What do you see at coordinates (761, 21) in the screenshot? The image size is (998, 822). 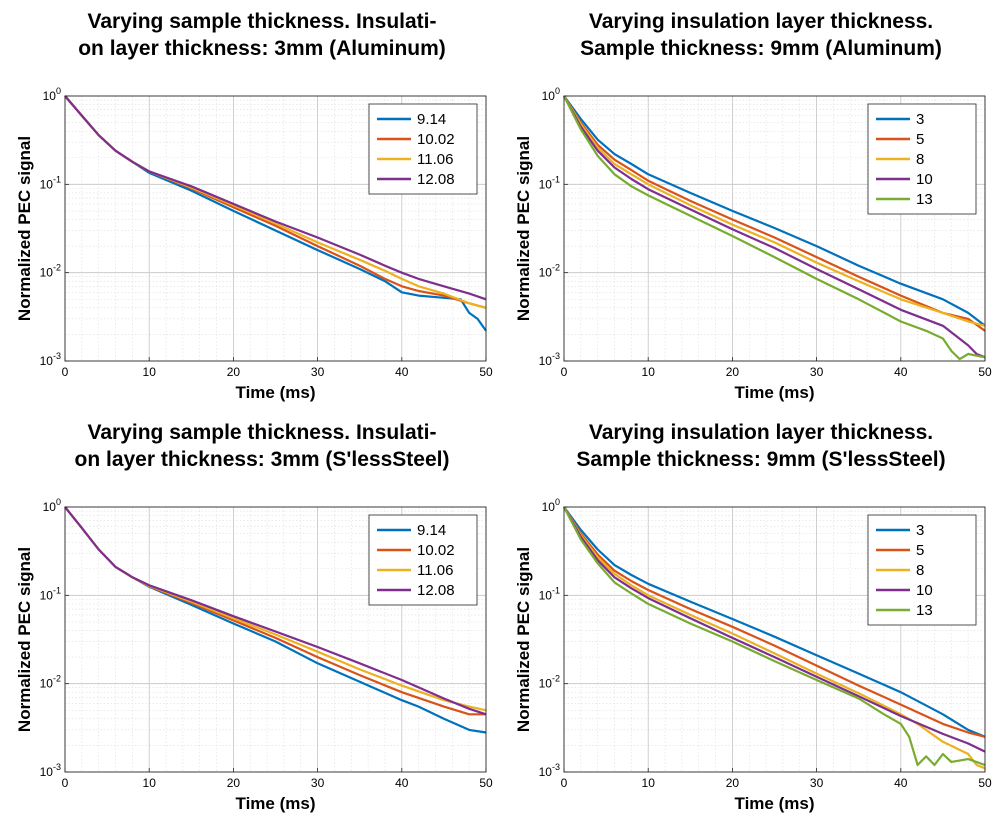 I see `chart-title-line: Varying insulation layer thickness.` at bounding box center [761, 21].